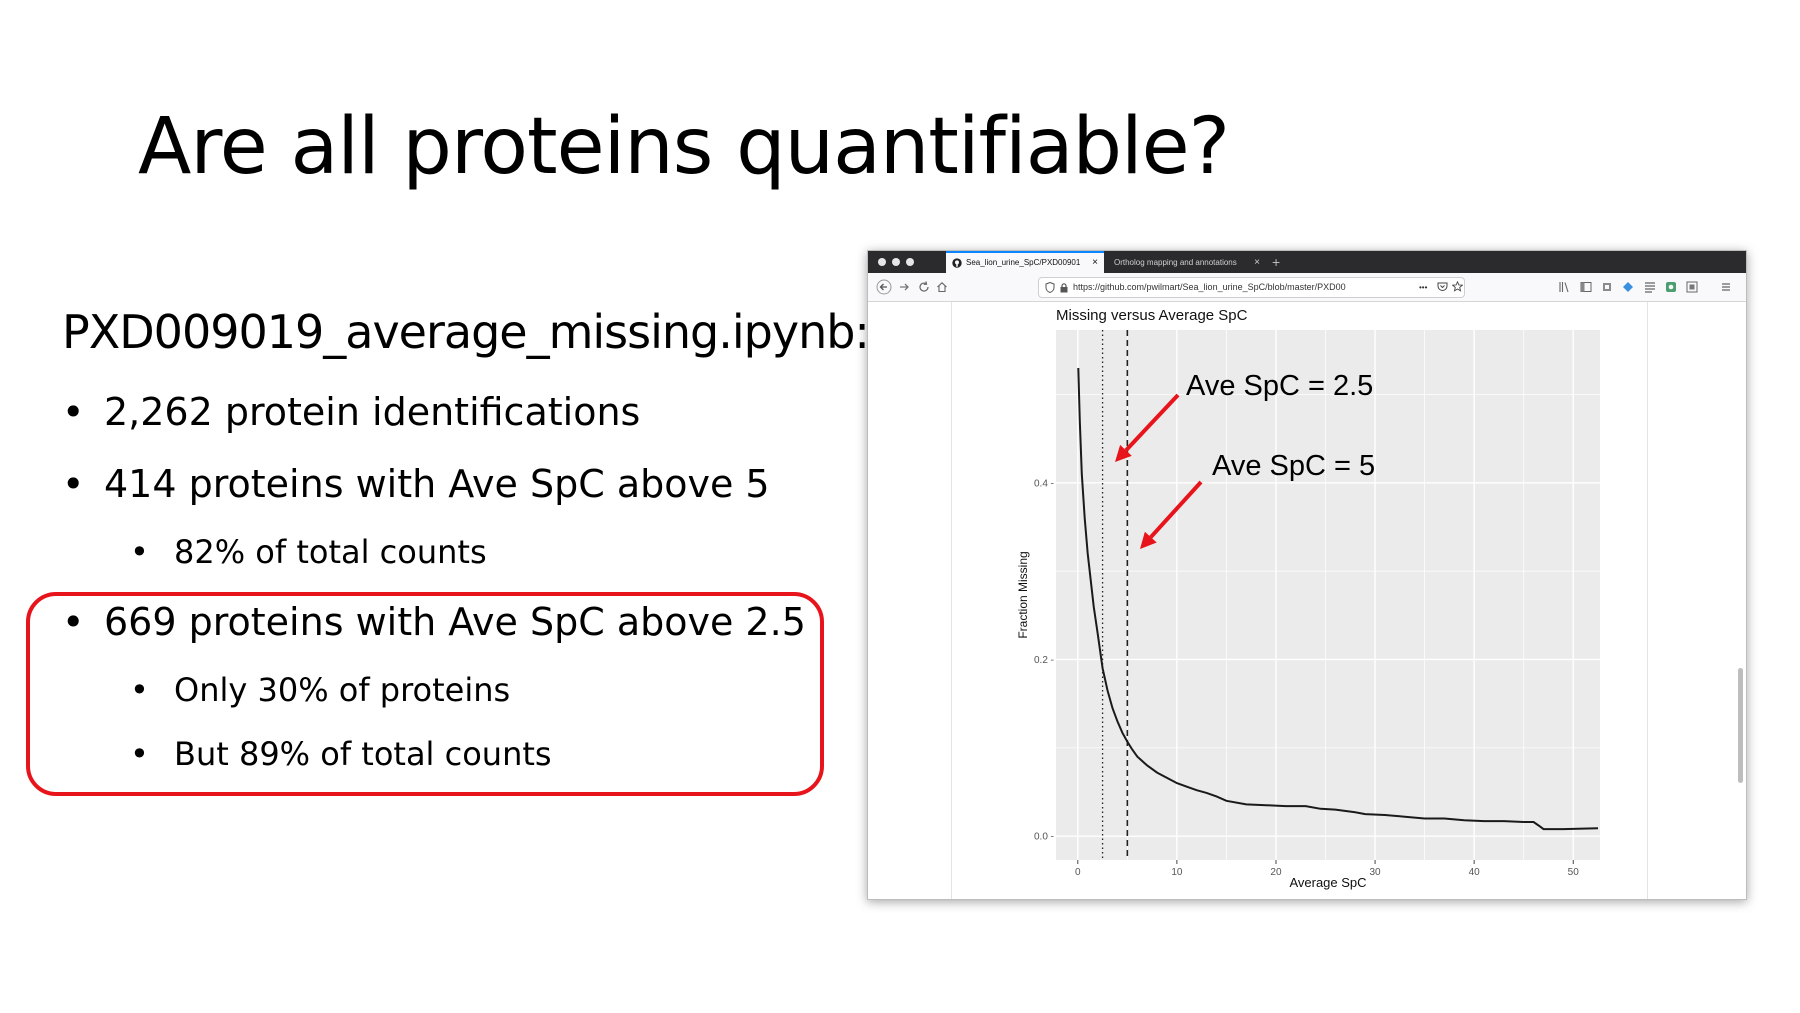 This screenshot has height=1013, width=1800. What do you see at coordinates (455, 622) in the screenshot?
I see `bullet-text: 669 proteins with Ave SpC above 2.5` at bounding box center [455, 622].